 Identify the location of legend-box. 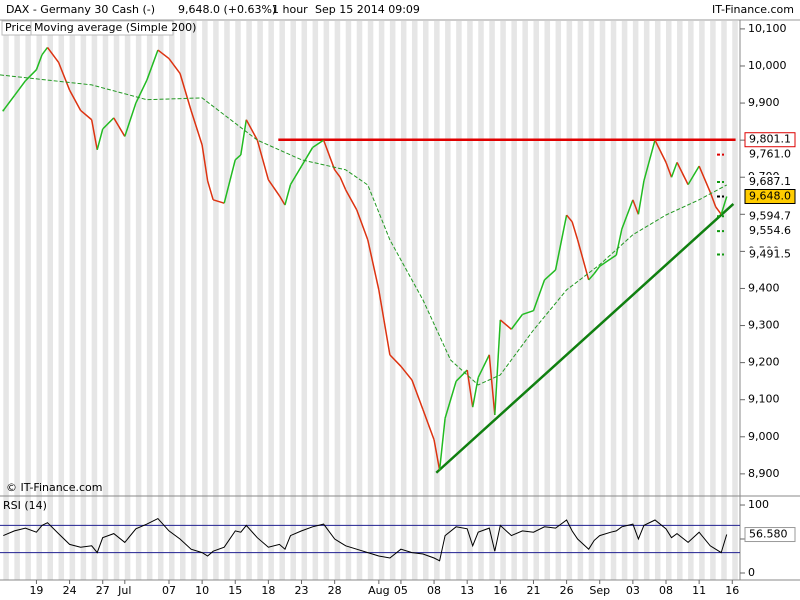
(102, 28).